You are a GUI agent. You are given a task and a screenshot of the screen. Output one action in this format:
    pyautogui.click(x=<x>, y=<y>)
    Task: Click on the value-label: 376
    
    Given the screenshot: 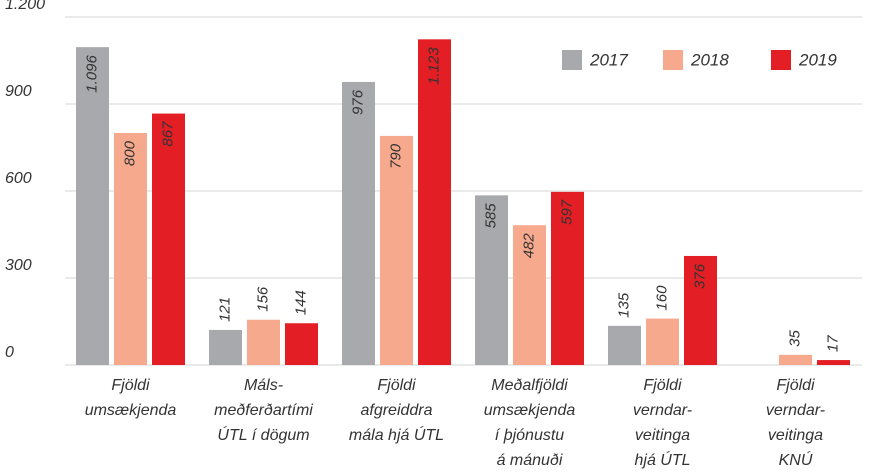 What is the action you would take?
    pyautogui.click(x=699, y=276)
    